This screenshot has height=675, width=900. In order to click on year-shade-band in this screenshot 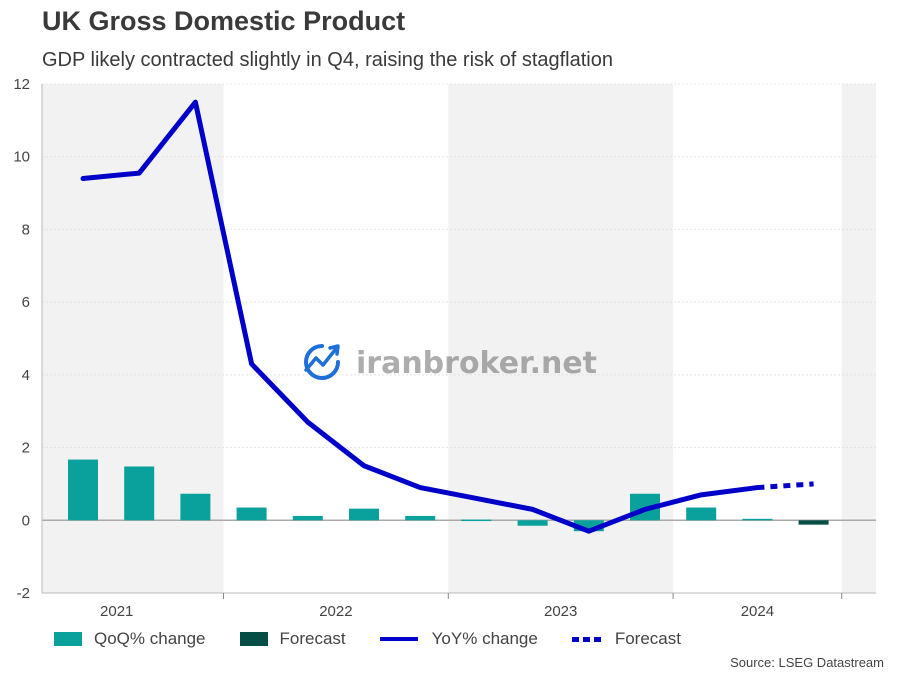, I will do `click(858, 338)`.